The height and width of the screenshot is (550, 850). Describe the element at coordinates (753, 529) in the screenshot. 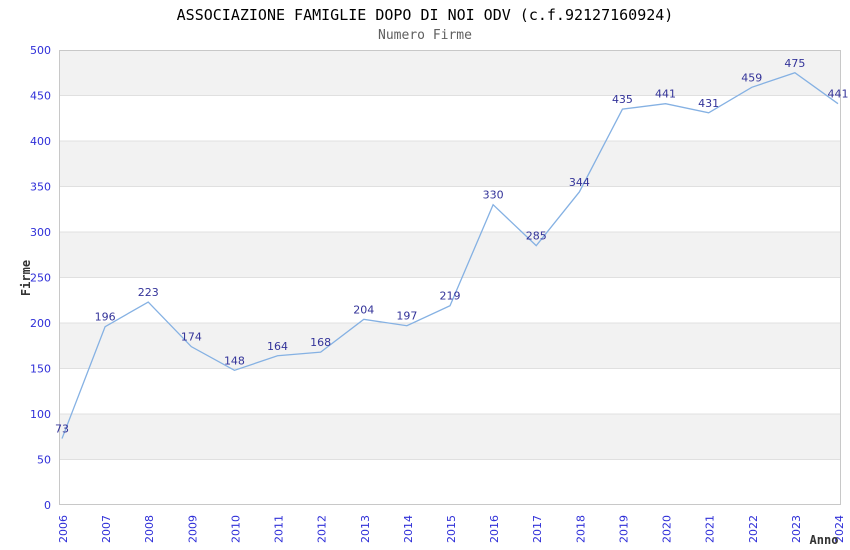

I see `x-tick-label: 2022` at that location.